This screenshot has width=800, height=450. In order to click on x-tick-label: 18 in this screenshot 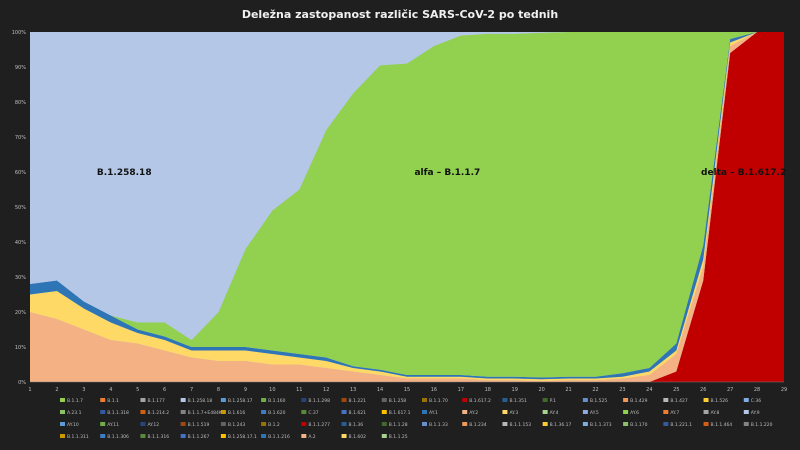, I will do `click(488, 390)`.